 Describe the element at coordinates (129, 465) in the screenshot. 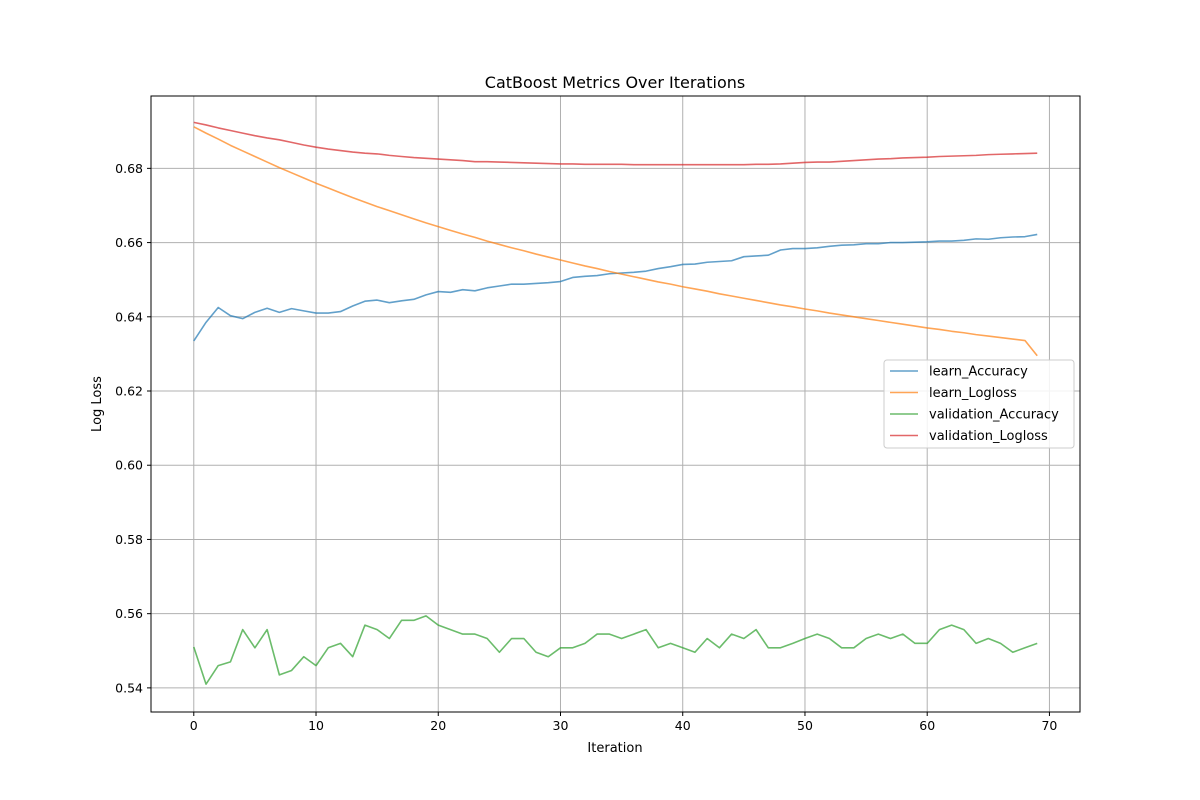

I see `y-tick-label: 0.60` at that location.